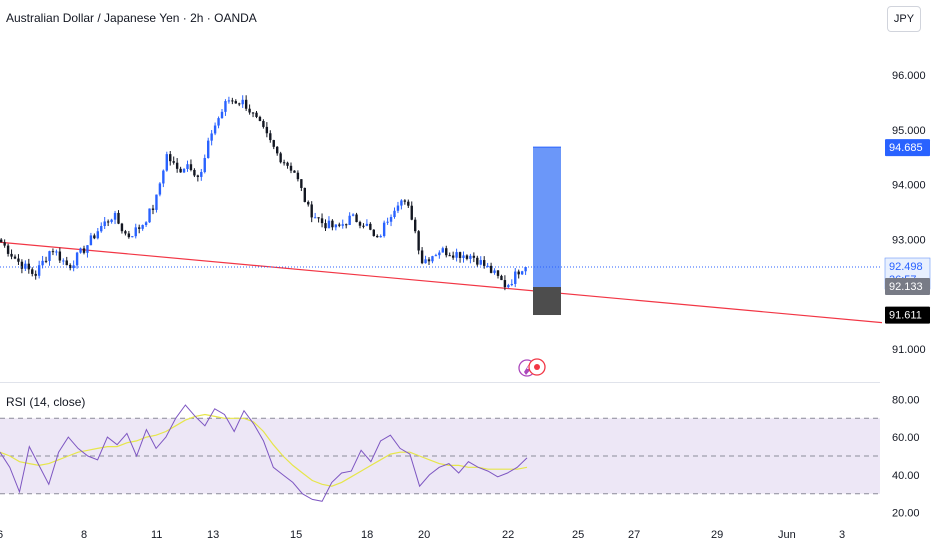 The height and width of the screenshot is (550, 932). What do you see at coordinates (909, 241) in the screenshot?
I see `price-axis-tick: 93.000` at bounding box center [909, 241].